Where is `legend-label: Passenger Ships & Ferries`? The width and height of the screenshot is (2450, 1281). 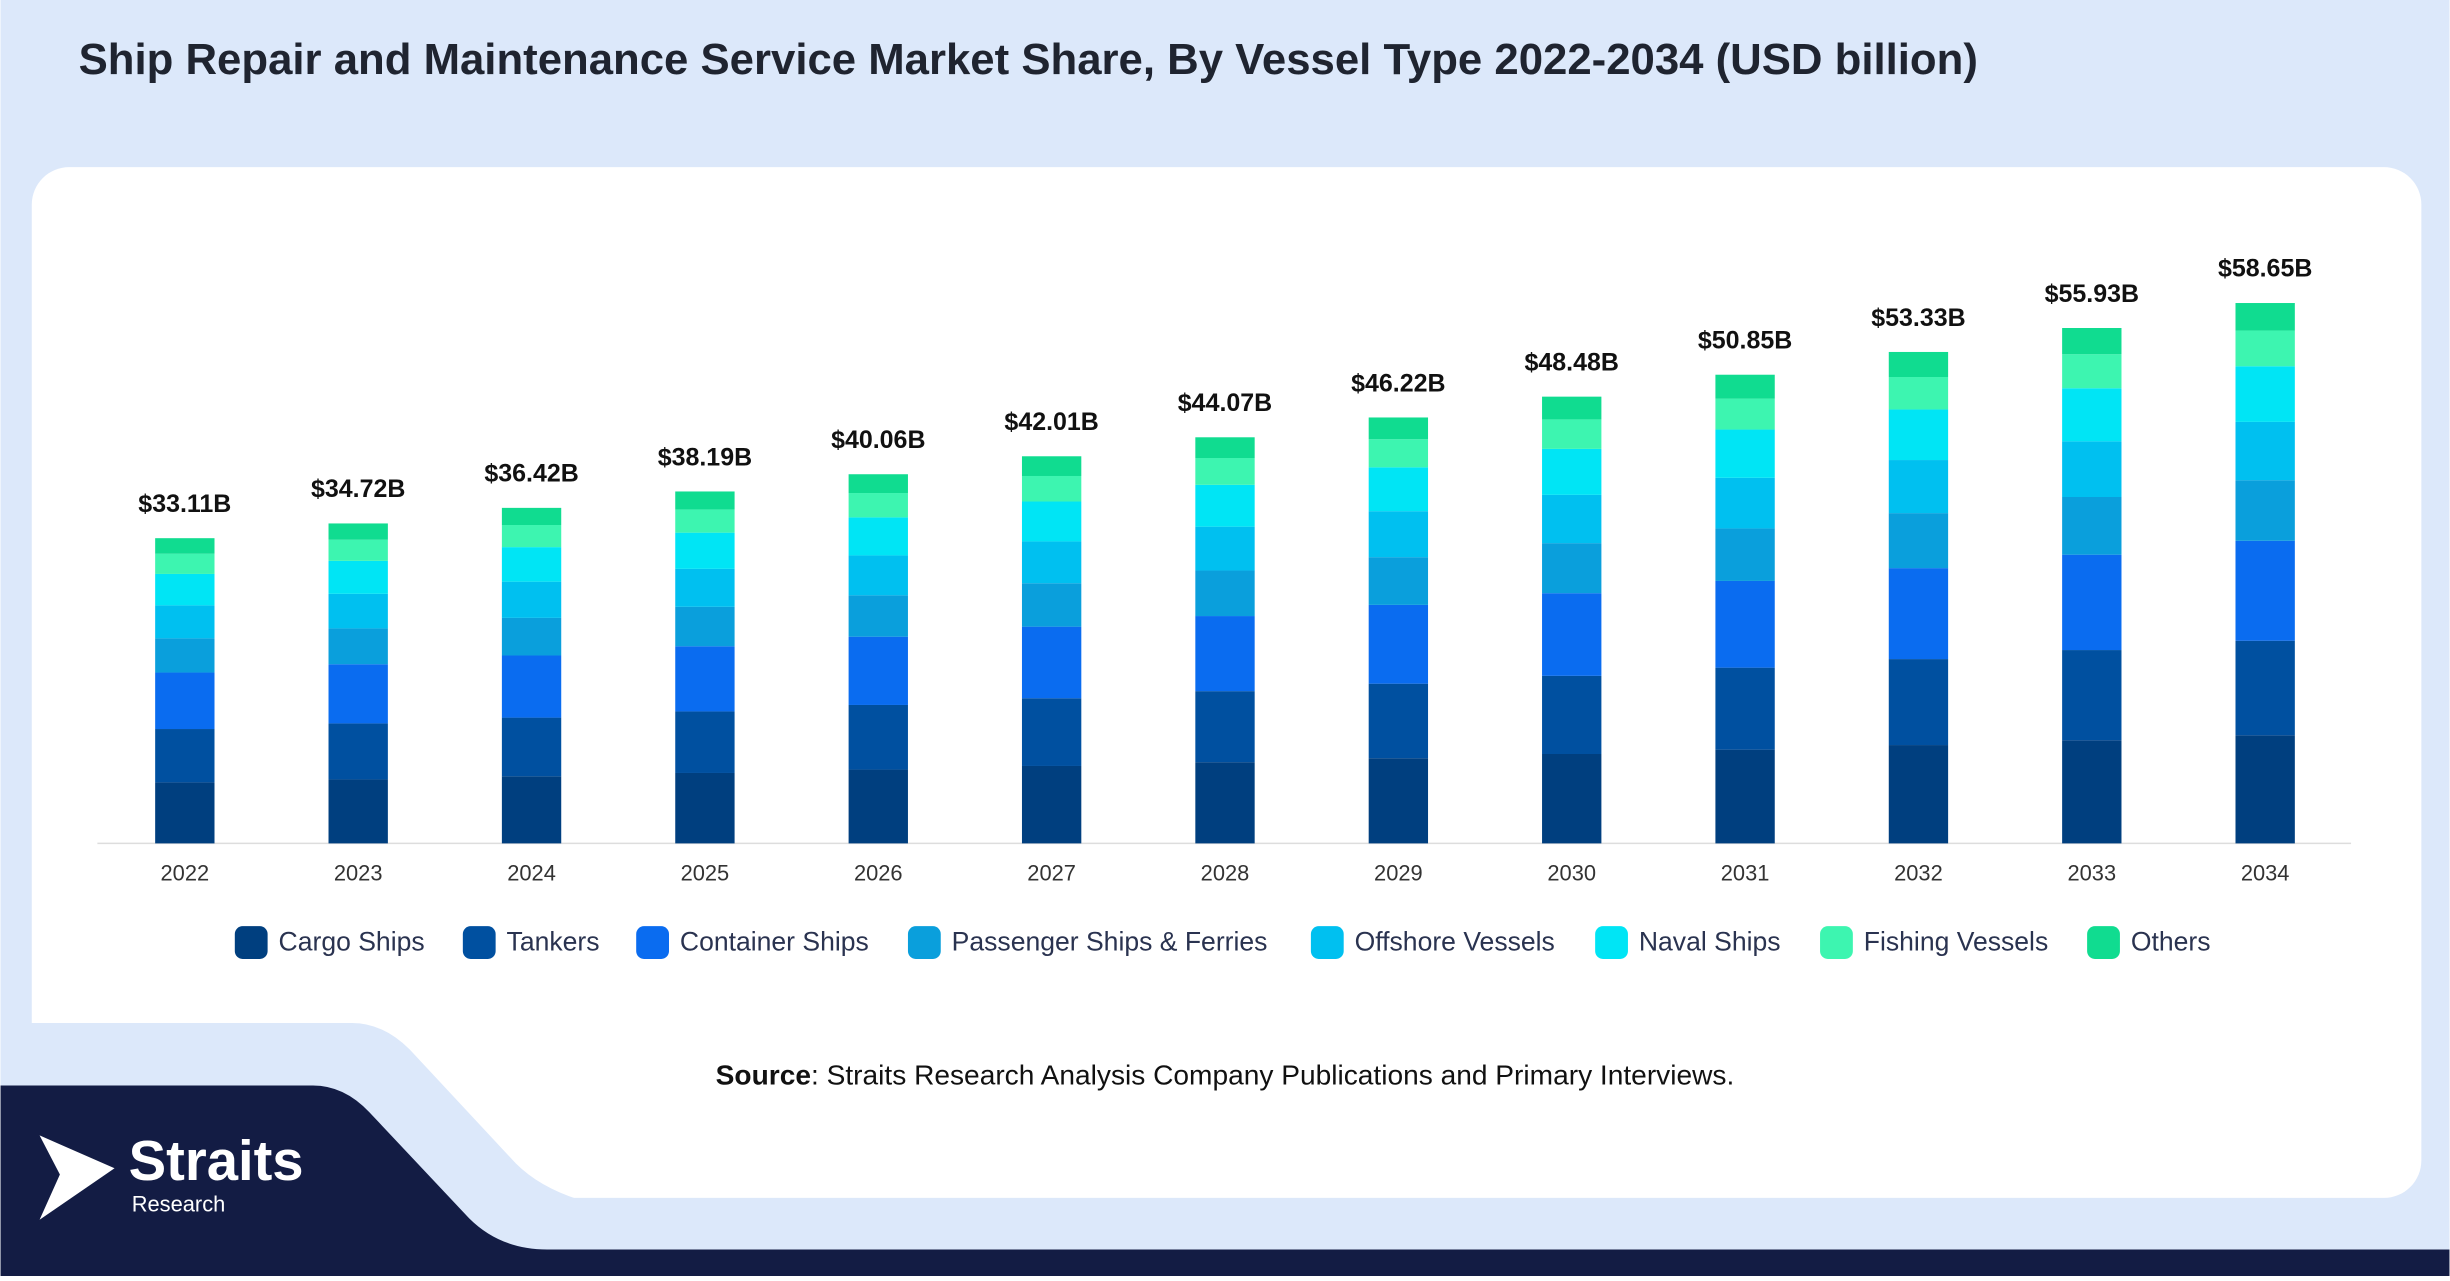
legend-label: Passenger Ships & Ferries is located at coordinates (1110, 941).